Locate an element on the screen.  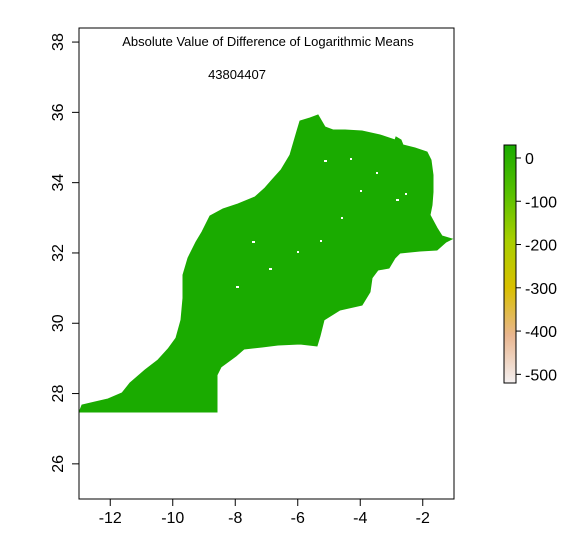
x-axis: -12 -10 -8 -6 -4 -2 is located at coordinates (264, 513).